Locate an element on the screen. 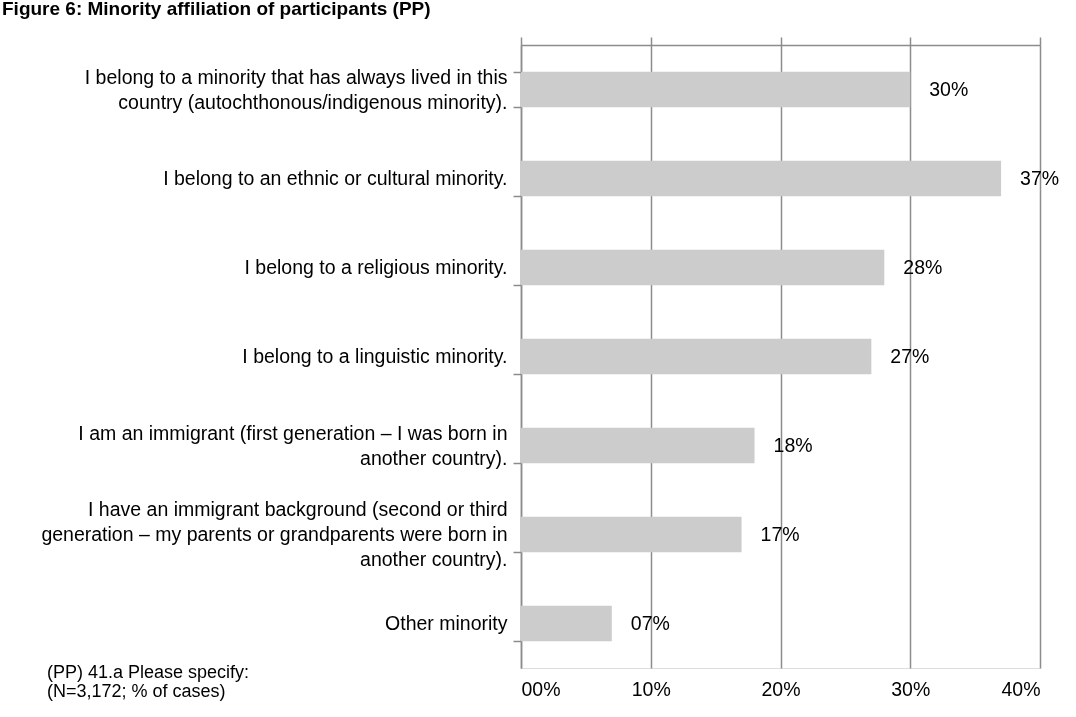  data-label: 27% is located at coordinates (910, 355).